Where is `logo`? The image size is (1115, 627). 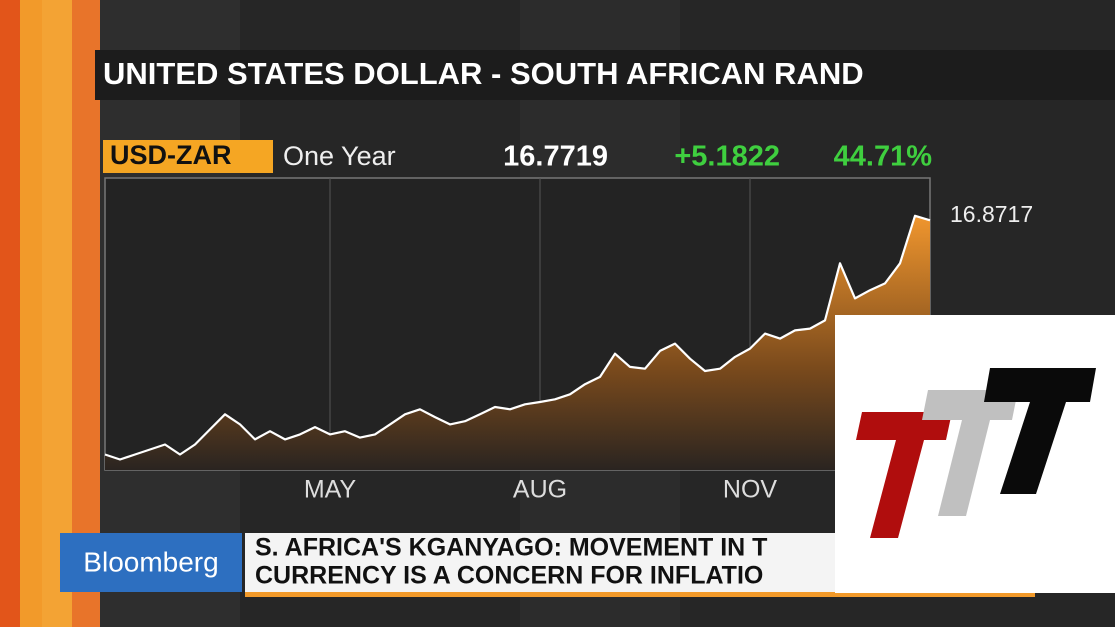
logo is located at coordinates (975, 454).